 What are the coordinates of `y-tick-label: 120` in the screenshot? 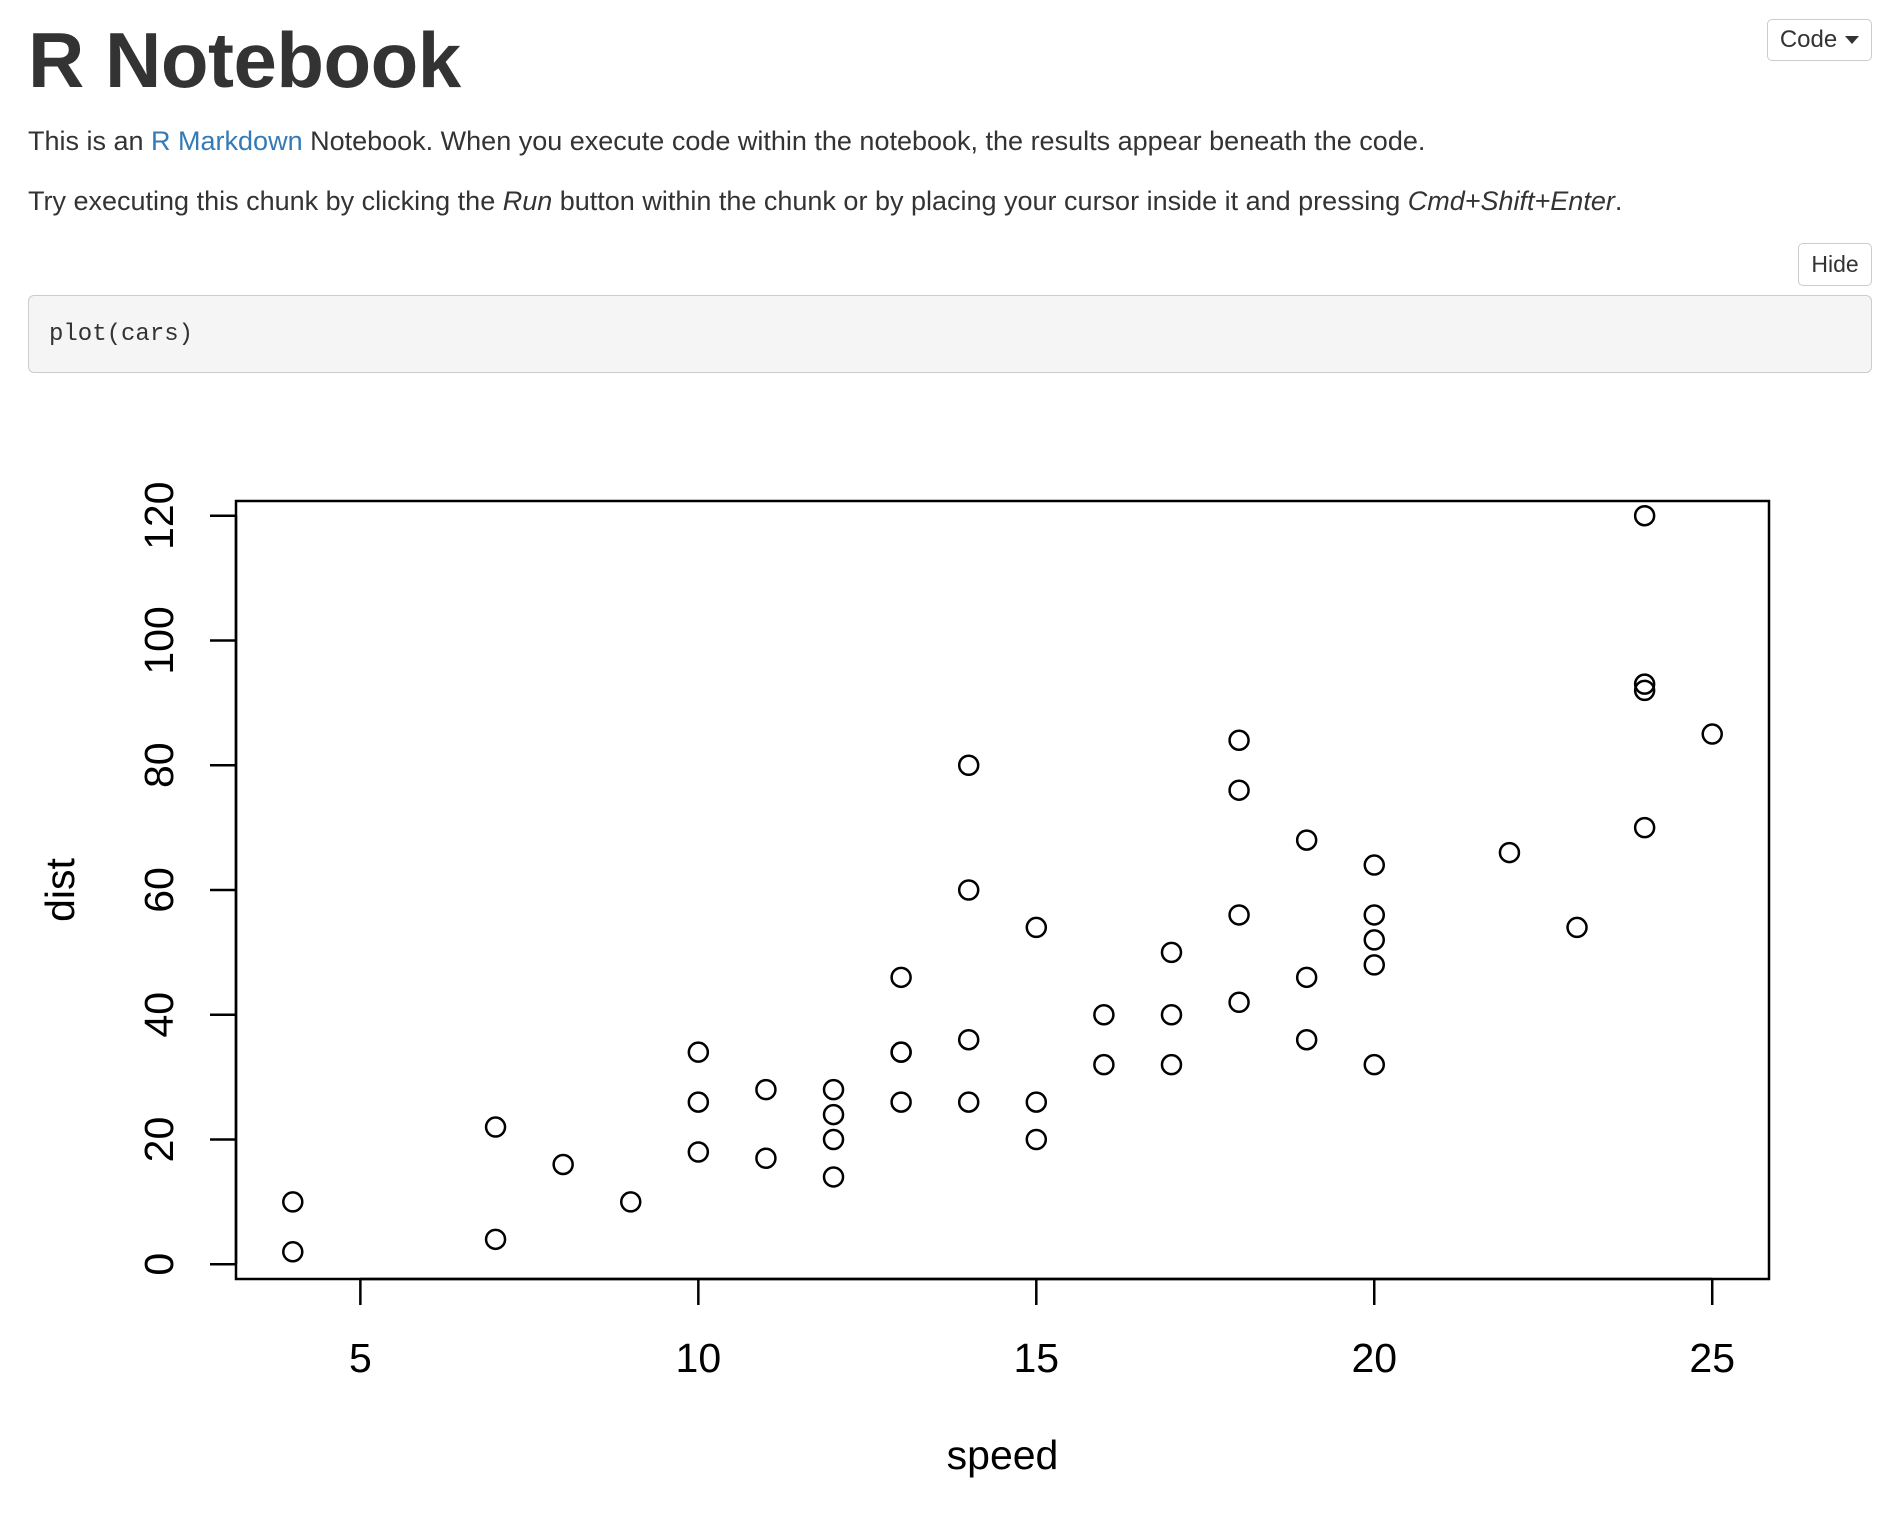 It's located at (159, 516).